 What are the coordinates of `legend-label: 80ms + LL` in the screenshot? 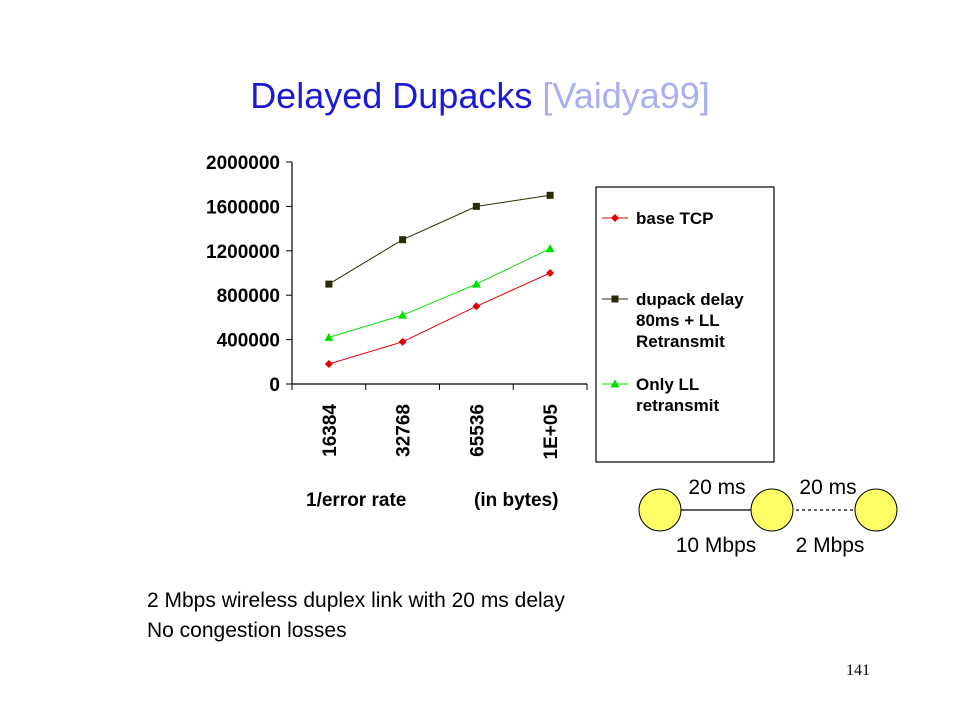 It's located at (678, 320).